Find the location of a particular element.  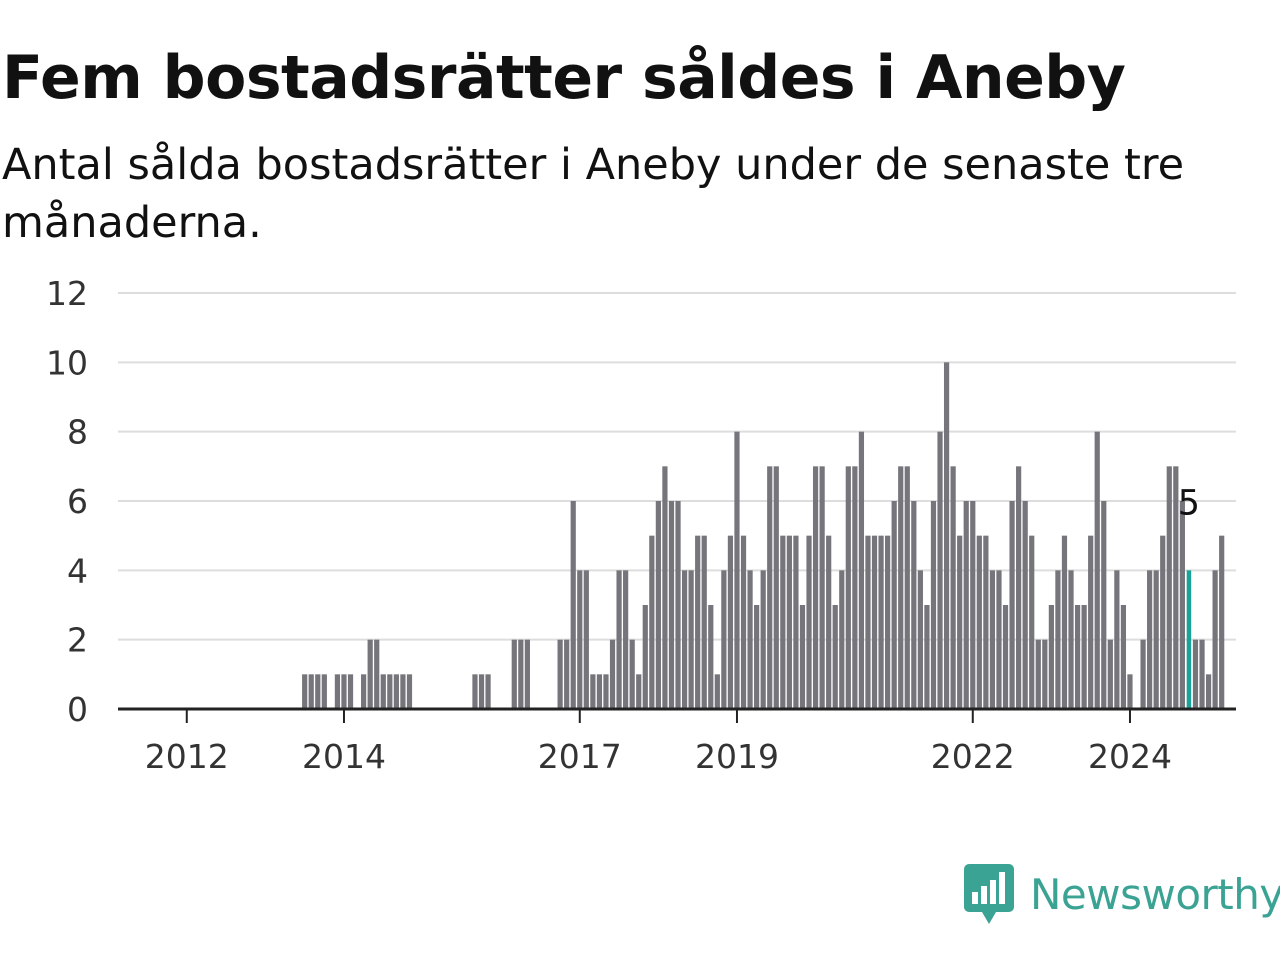

x-axis-ticks: 2012 2014 2017 2019 2022 2024 is located at coordinates (658, 742).